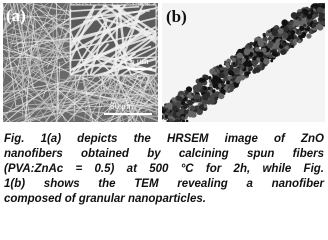 The width and height of the screenshot is (328, 240). I want to click on inset-fibers, so click(113, 40).